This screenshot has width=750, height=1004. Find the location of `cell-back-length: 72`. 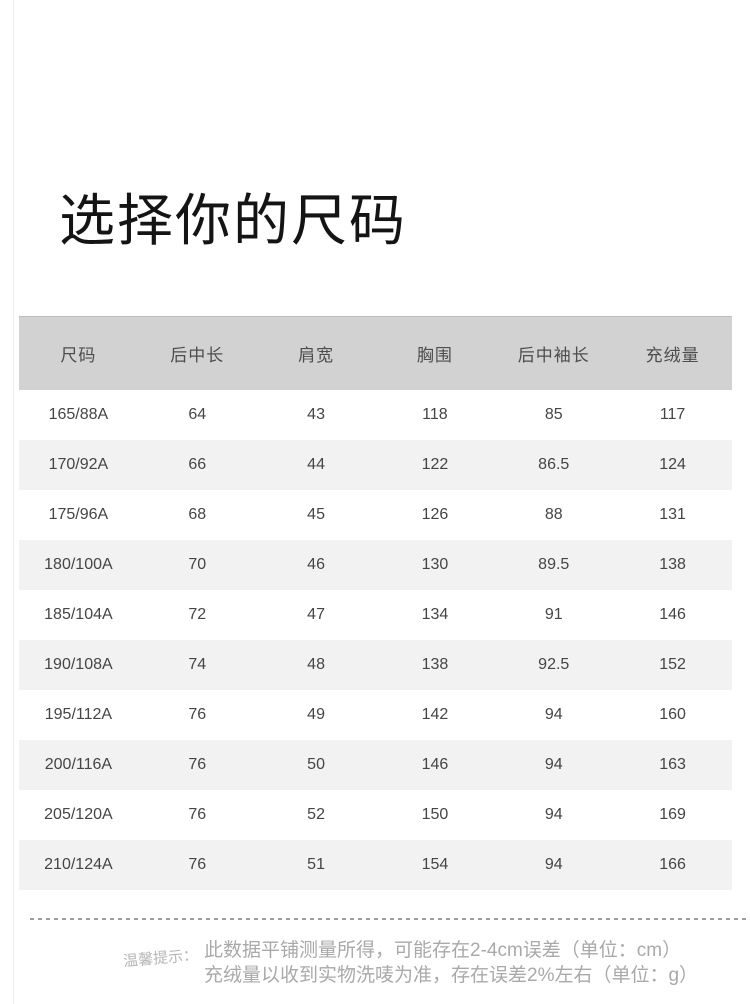

cell-back-length: 72 is located at coordinates (197, 614).